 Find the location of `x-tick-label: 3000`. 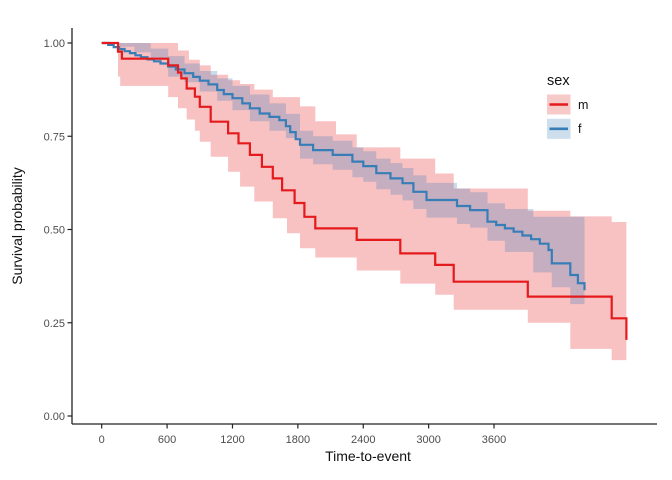

x-tick-label: 3000 is located at coordinates (428, 440).